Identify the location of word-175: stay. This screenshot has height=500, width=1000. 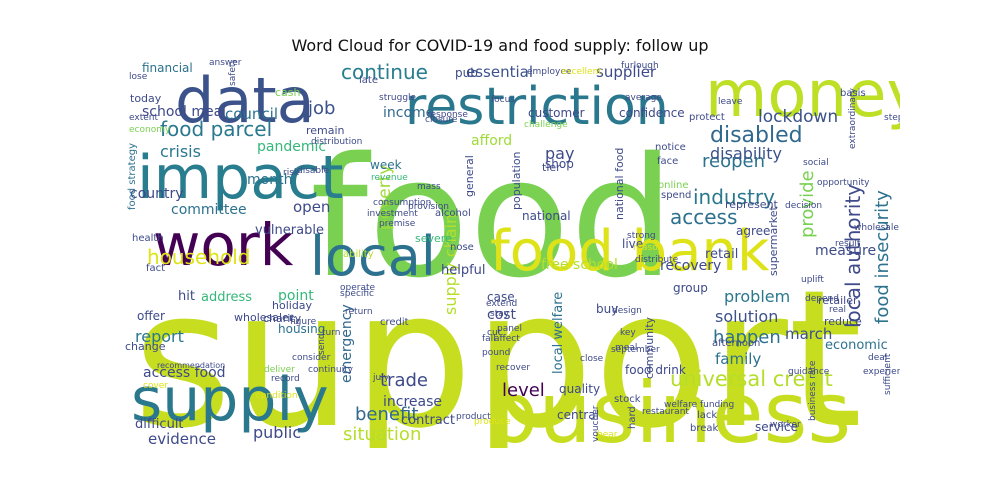
(500, 314).